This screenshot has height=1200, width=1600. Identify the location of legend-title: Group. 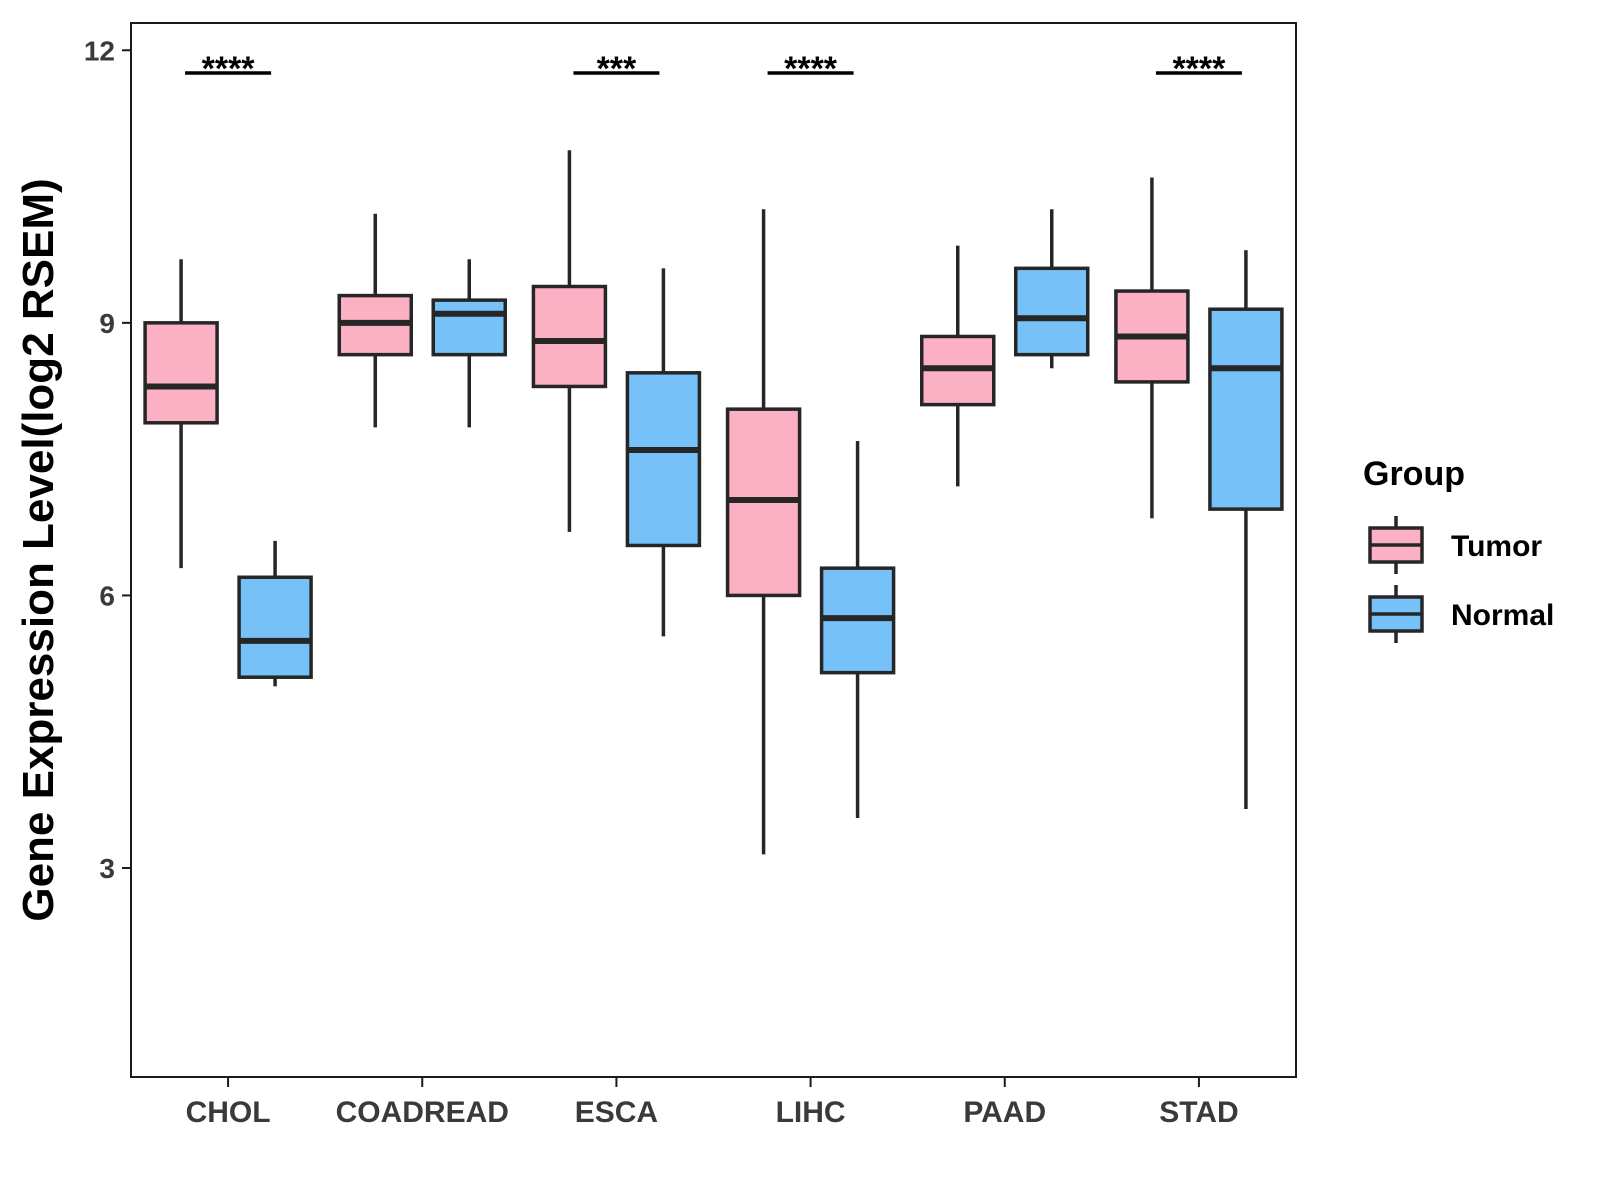
(1414, 474).